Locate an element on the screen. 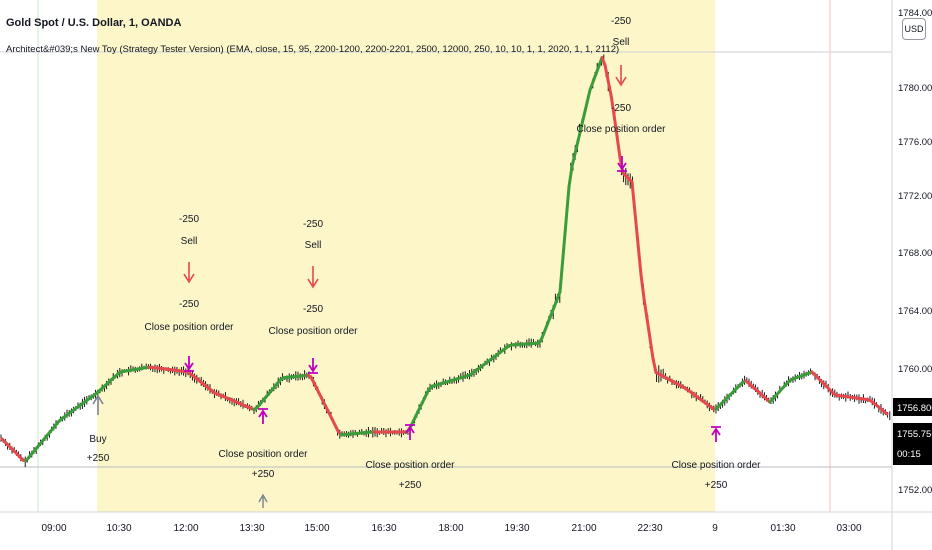 This screenshot has width=932, height=550. annotation-close-5: Close position order +250 is located at coordinates (411, 475).